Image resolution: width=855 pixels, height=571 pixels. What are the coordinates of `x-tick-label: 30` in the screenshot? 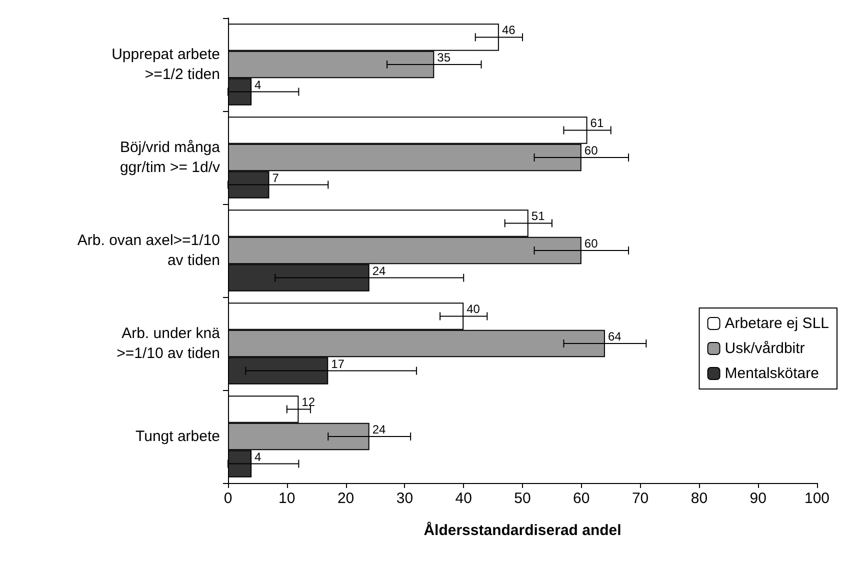 It's located at (405, 498).